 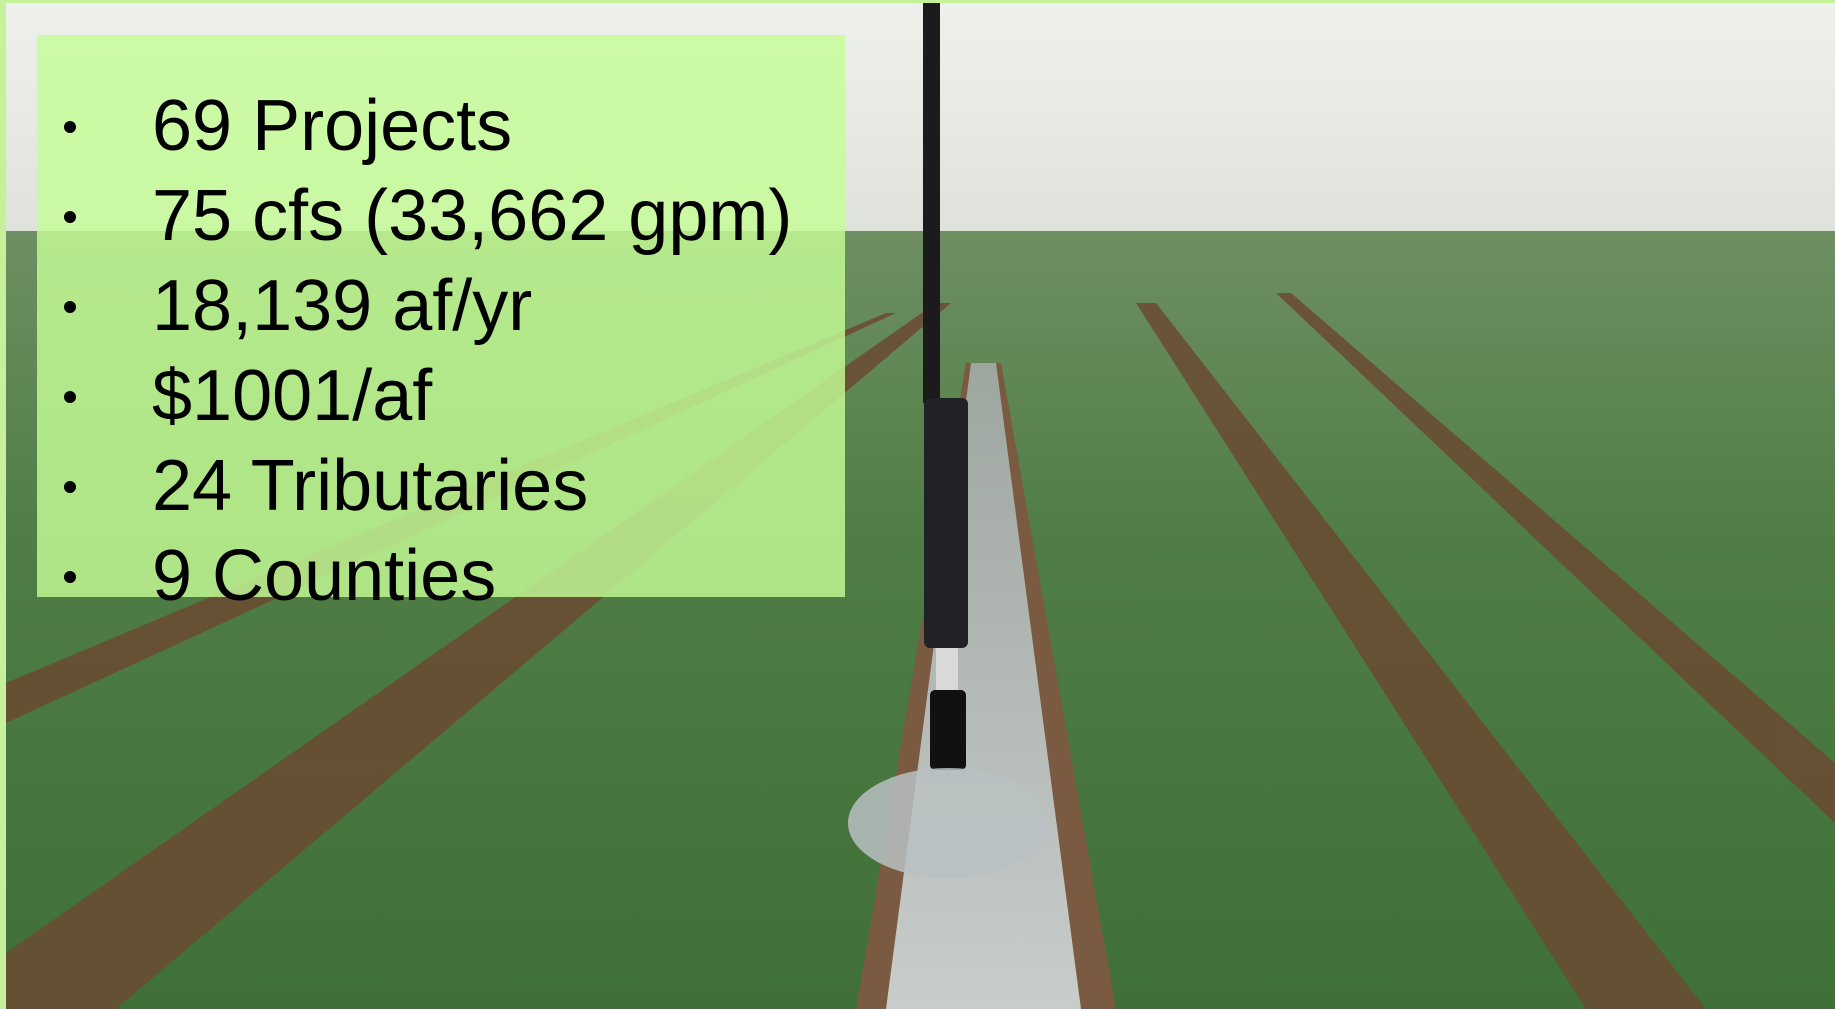 I want to click on bullet-item: 69 Projects, so click(x=414, y=126).